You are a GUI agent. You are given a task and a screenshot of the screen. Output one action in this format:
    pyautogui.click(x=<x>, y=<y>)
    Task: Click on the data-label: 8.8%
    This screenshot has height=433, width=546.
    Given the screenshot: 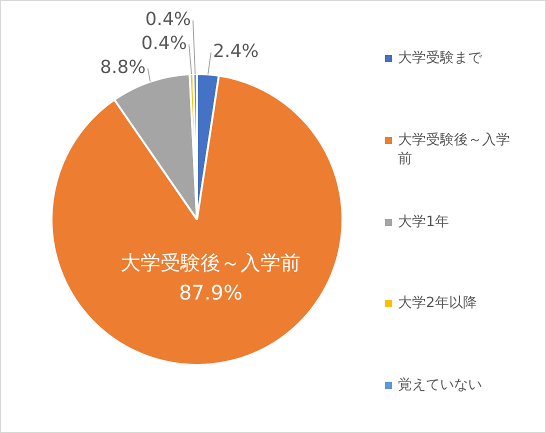 What is the action you would take?
    pyautogui.click(x=123, y=67)
    